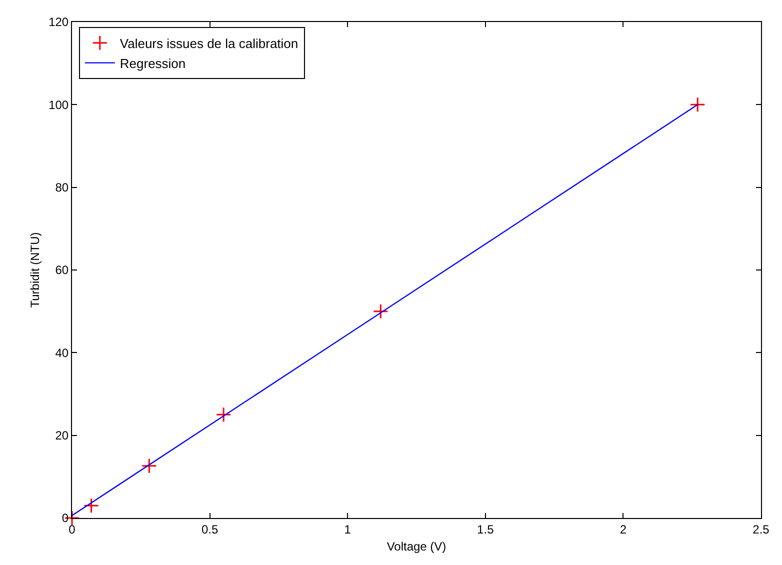  What do you see at coordinates (209, 43) in the screenshot?
I see `legend-label: Valeurs issues de la calibration` at bounding box center [209, 43].